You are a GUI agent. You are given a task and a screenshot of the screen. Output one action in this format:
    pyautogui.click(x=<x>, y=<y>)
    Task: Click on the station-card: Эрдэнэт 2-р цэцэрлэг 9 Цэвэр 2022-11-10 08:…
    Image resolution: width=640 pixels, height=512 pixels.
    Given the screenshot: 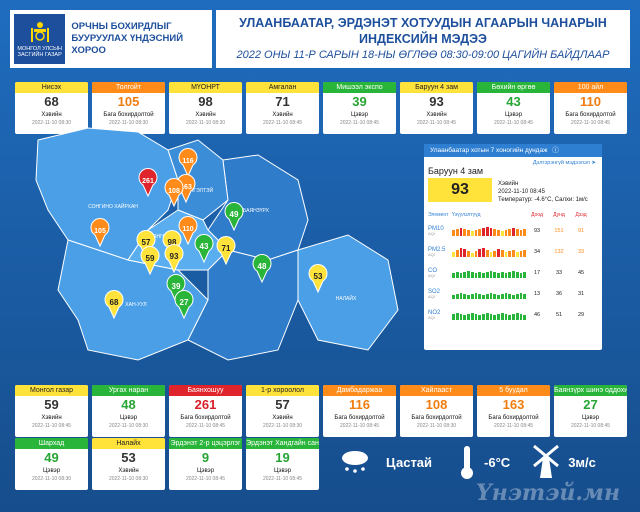 What is the action you would take?
    pyautogui.click(x=205, y=464)
    